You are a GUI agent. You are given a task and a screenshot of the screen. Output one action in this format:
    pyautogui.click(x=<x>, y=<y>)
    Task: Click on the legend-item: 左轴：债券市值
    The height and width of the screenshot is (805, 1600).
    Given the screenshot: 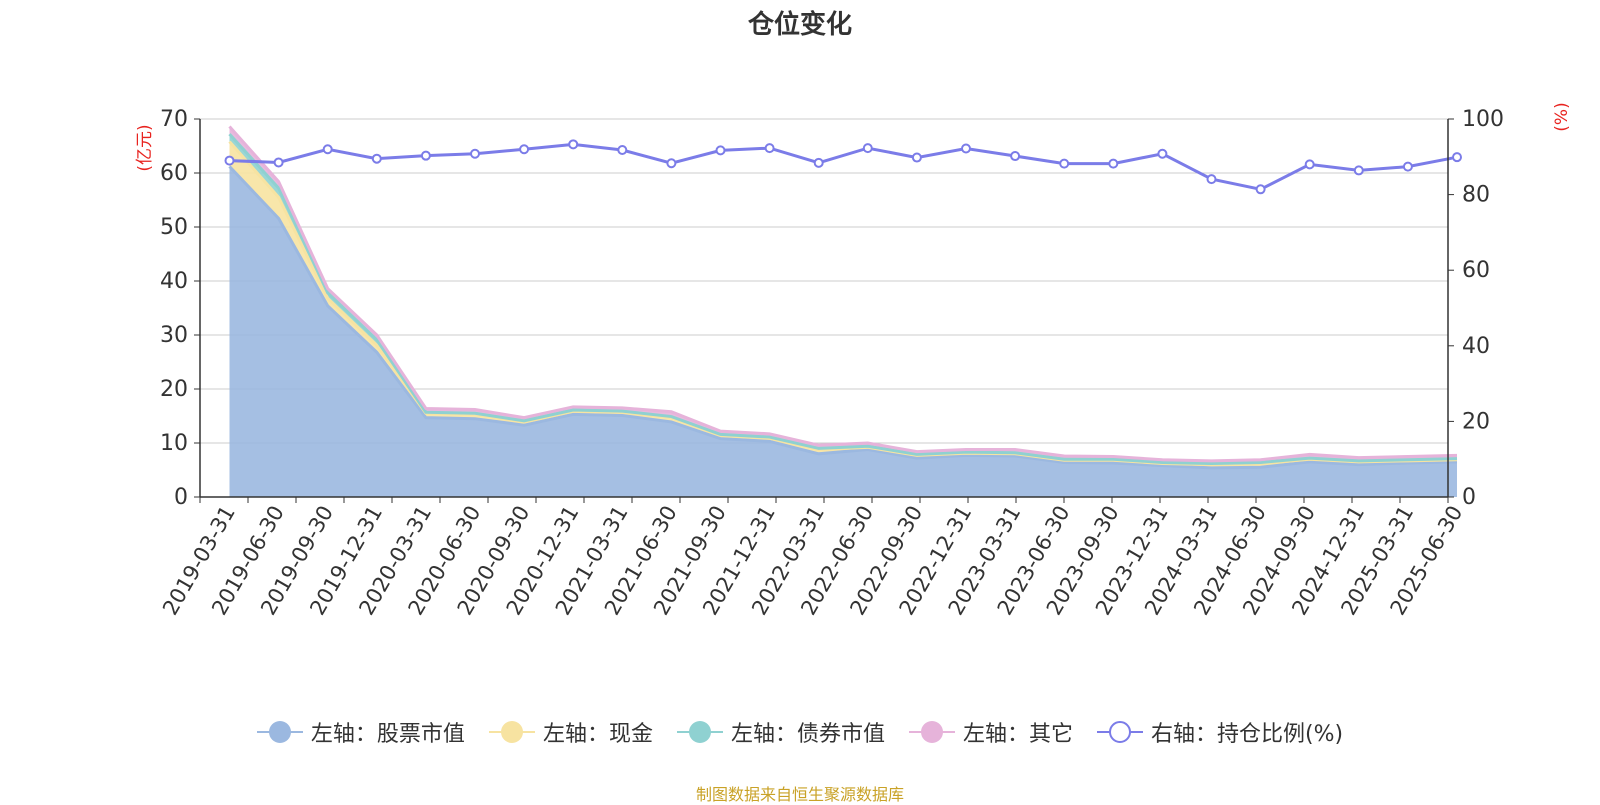 What is the action you would take?
    pyautogui.click(x=780, y=732)
    